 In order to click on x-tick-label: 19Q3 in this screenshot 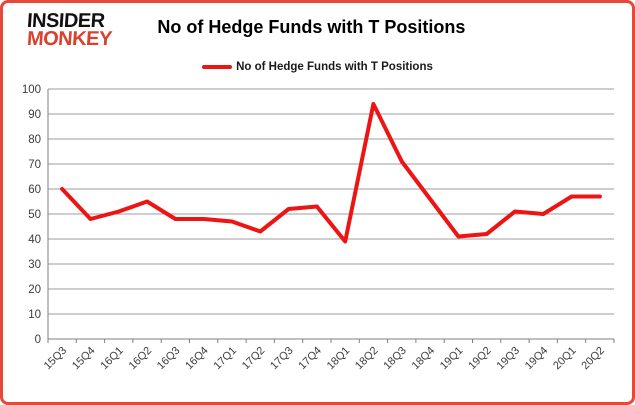, I will do `click(509, 359)`.